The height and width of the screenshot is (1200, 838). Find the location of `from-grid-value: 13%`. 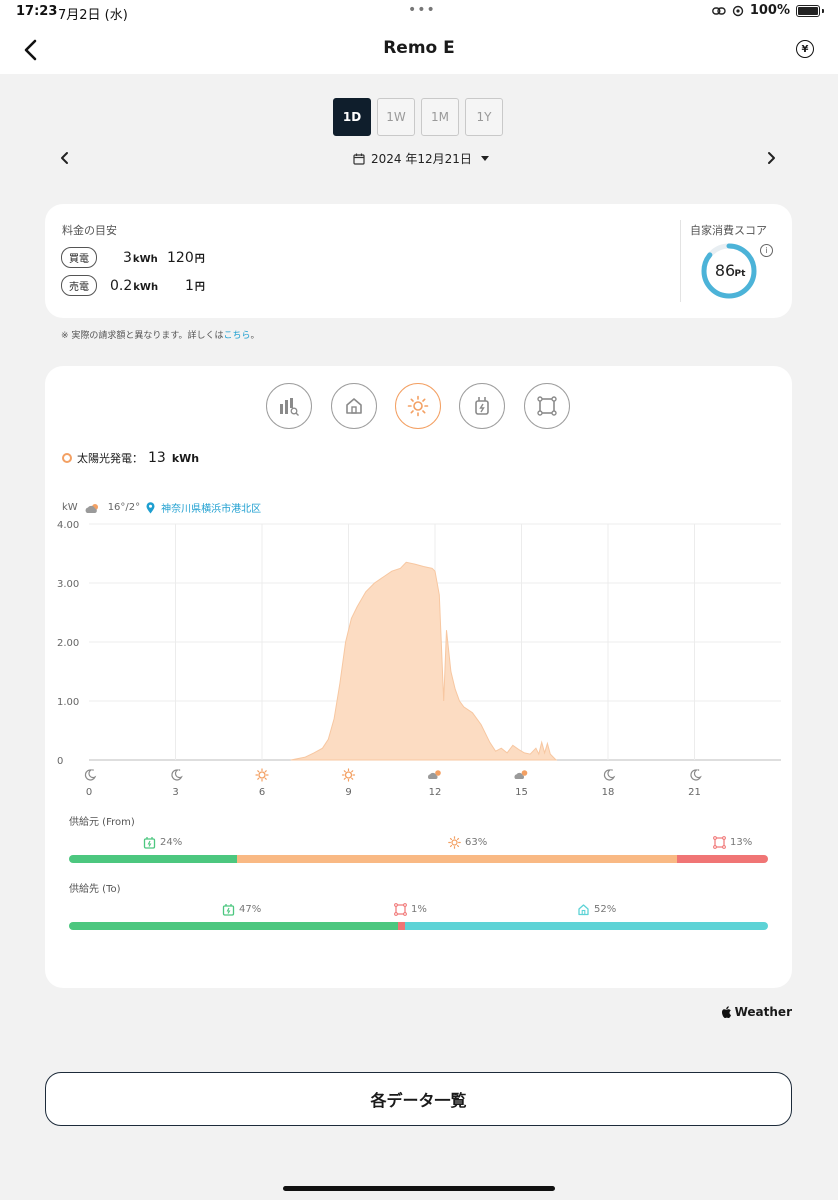

from-grid-value: 13% is located at coordinates (741, 842).